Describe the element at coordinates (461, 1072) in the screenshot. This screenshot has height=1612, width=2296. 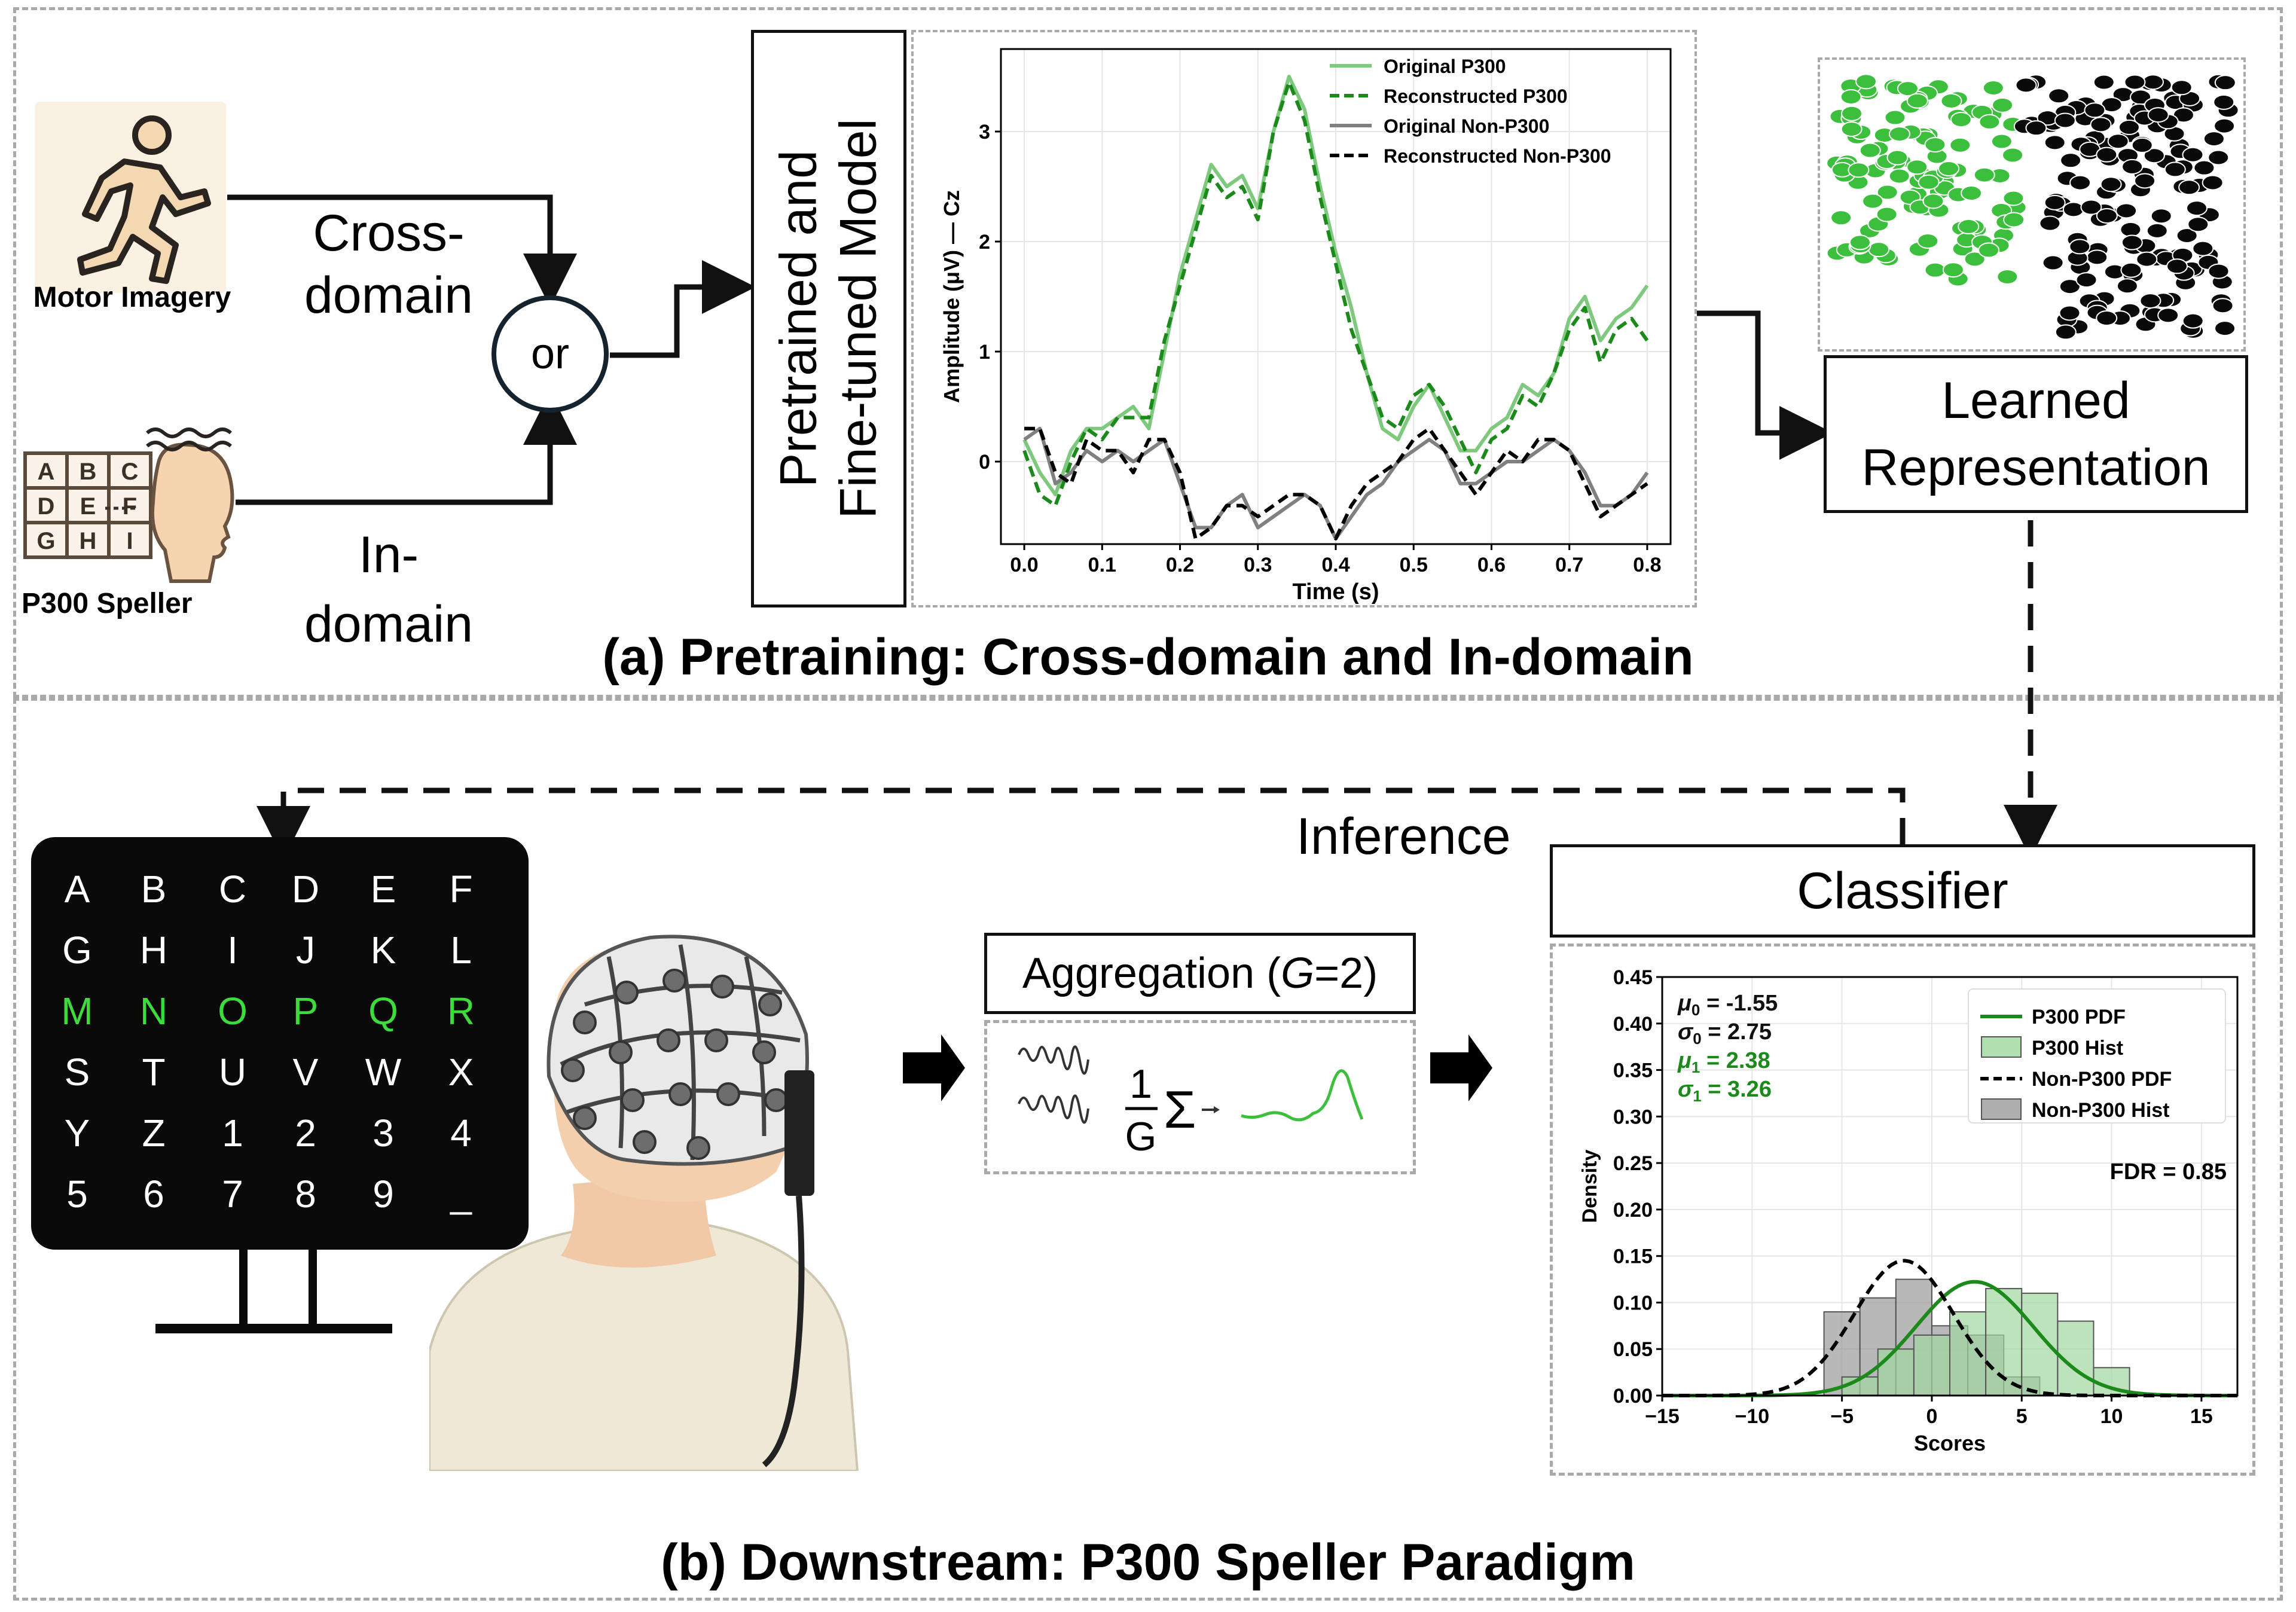
I see `speller-cell: X` at that location.